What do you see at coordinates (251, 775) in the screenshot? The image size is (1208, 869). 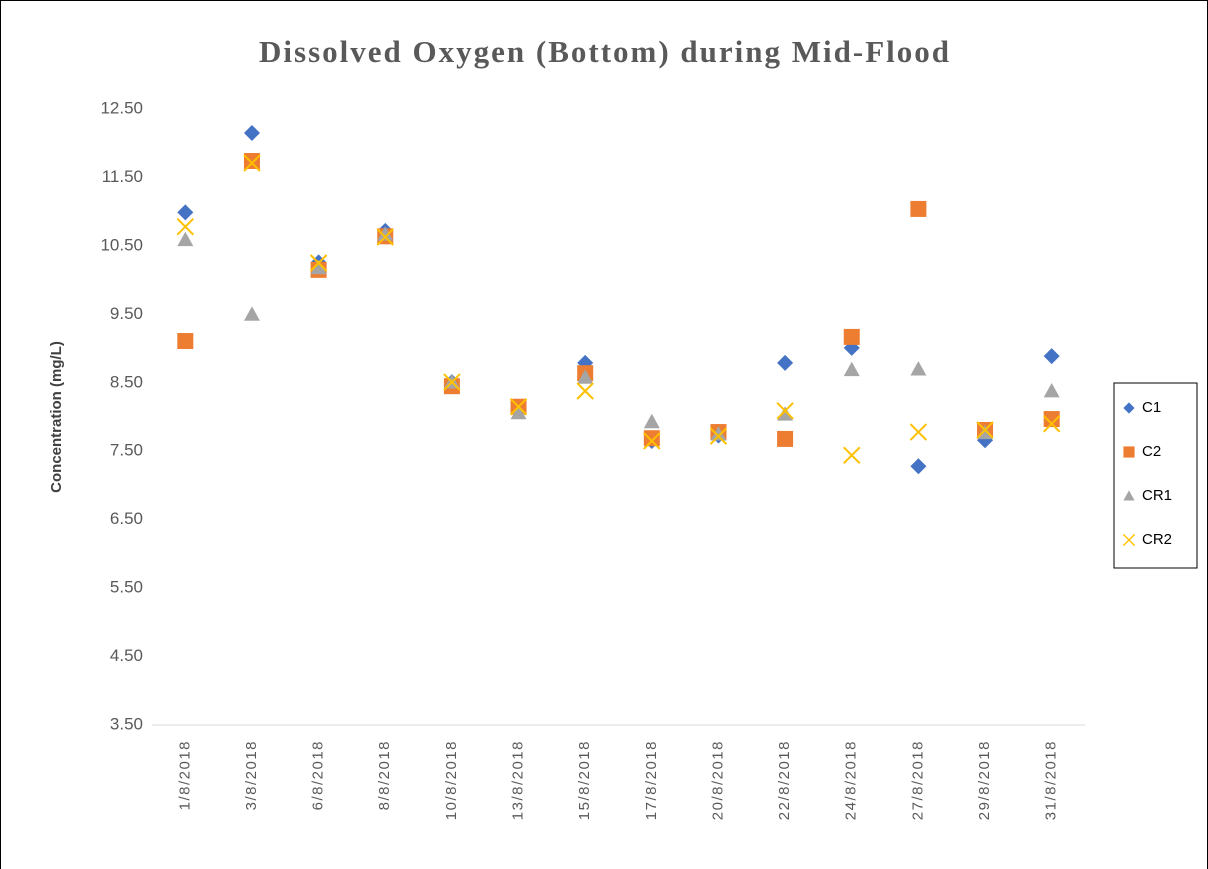 I see `x-tick-label: 3/8/2018` at bounding box center [251, 775].